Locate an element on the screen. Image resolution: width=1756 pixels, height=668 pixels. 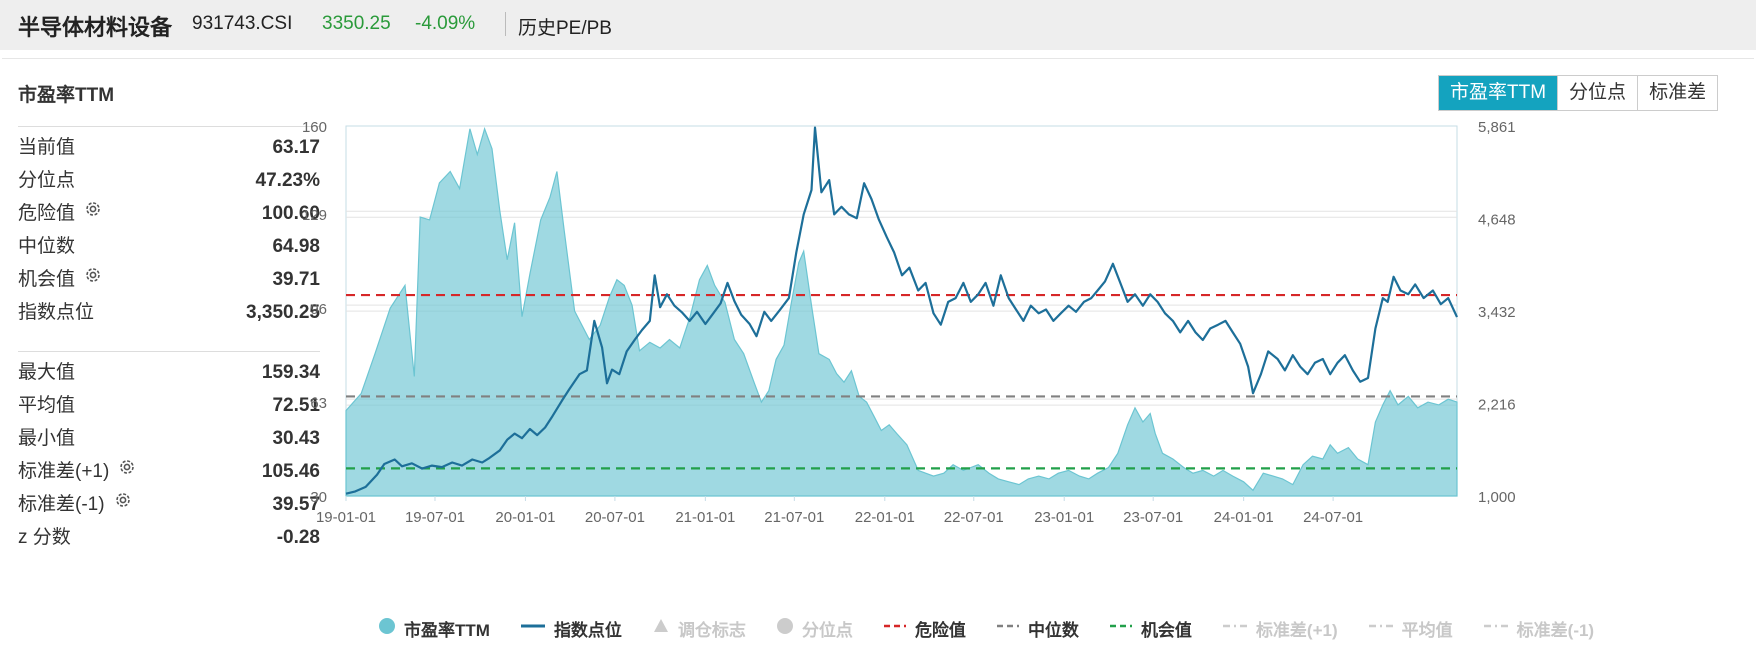
y-right-tick-label: 5,861 is located at coordinates (1497, 127).